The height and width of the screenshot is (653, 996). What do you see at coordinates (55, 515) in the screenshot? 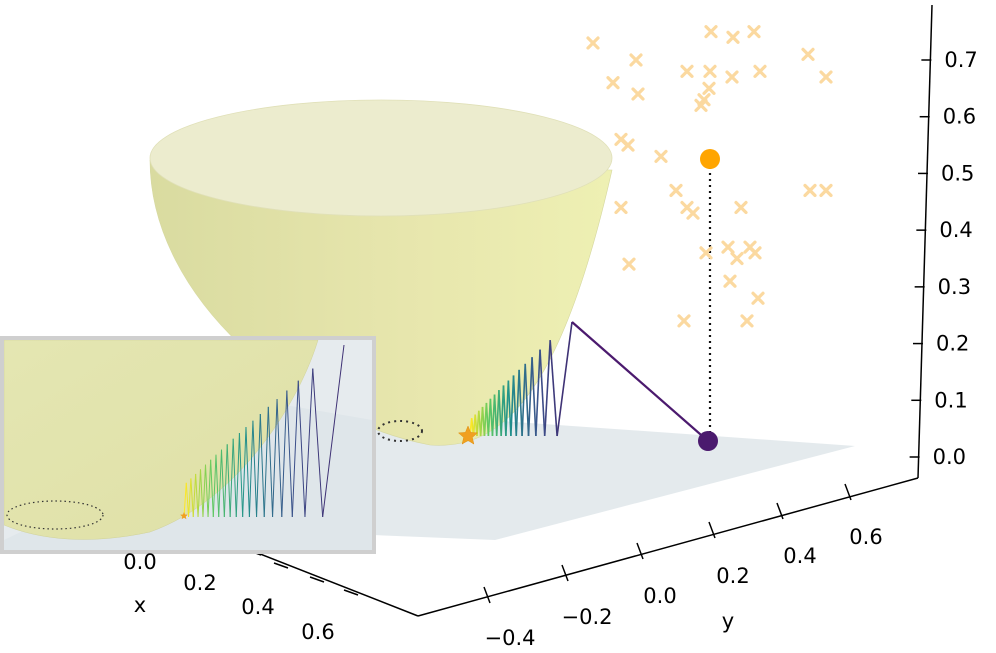
I see `inset-minimum-contour` at bounding box center [55, 515].